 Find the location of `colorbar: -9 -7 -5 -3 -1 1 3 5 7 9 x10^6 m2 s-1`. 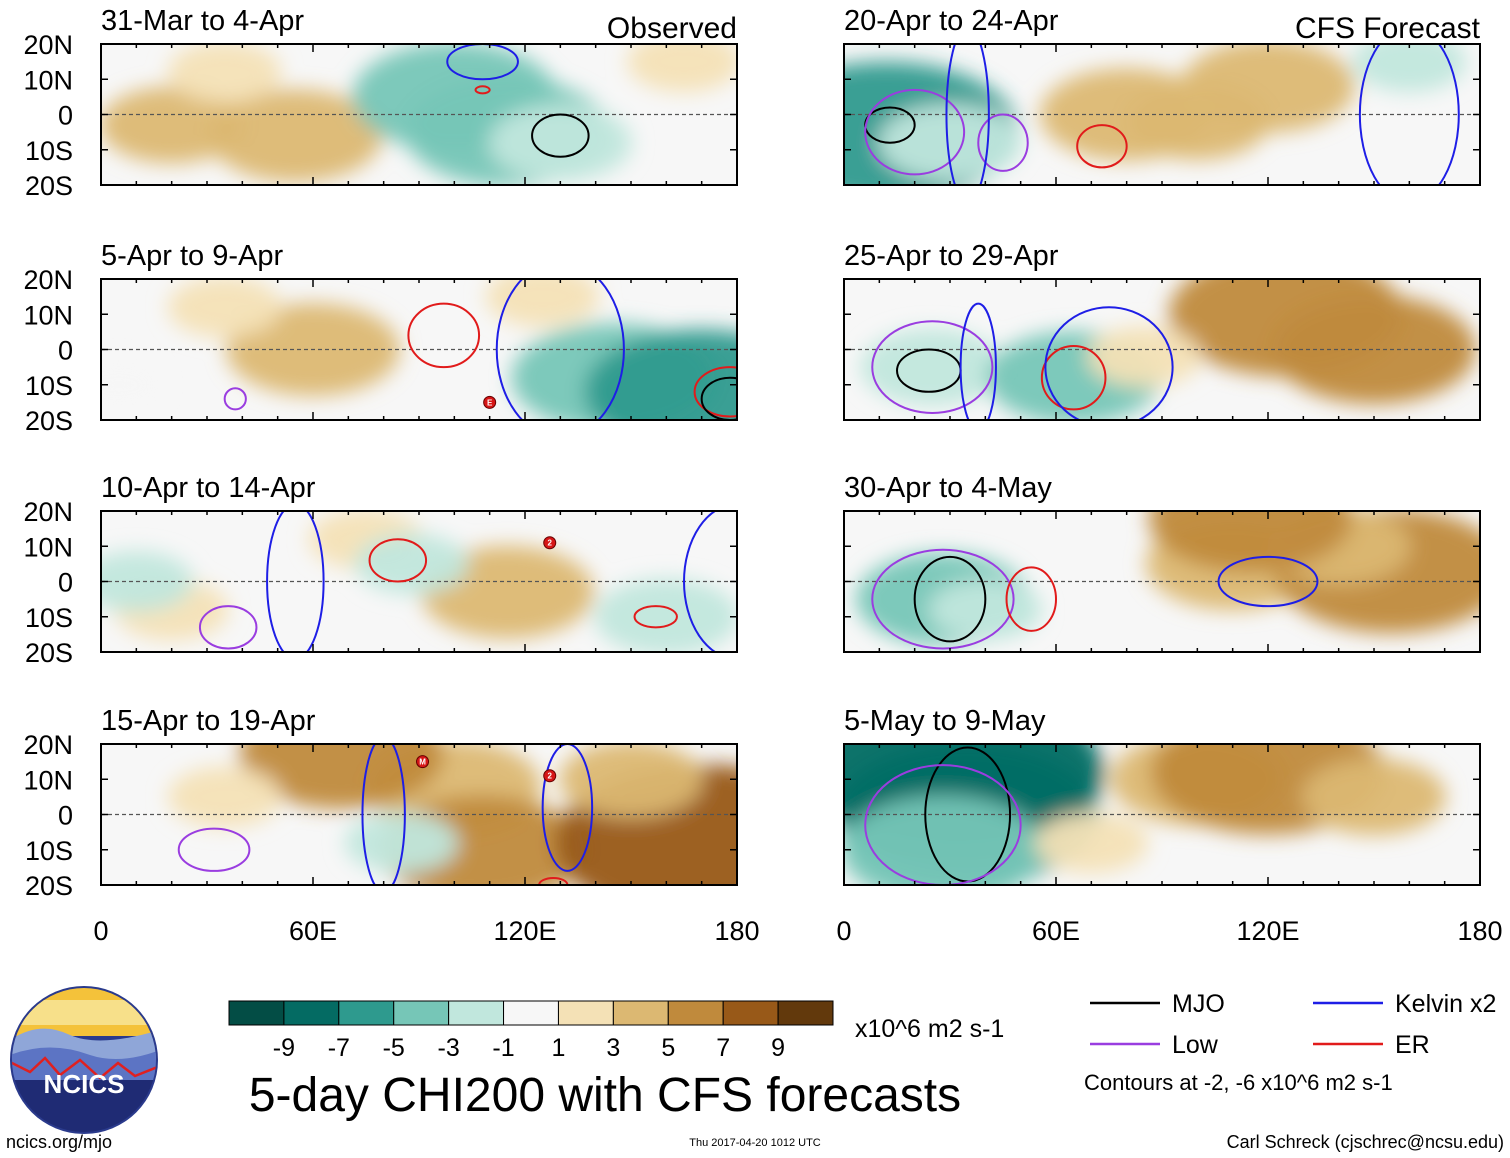

colorbar: -9 -7 -5 -3 -1 1 3 5 7 9 x10^6 m2 s-1 is located at coordinates (616, 1031).